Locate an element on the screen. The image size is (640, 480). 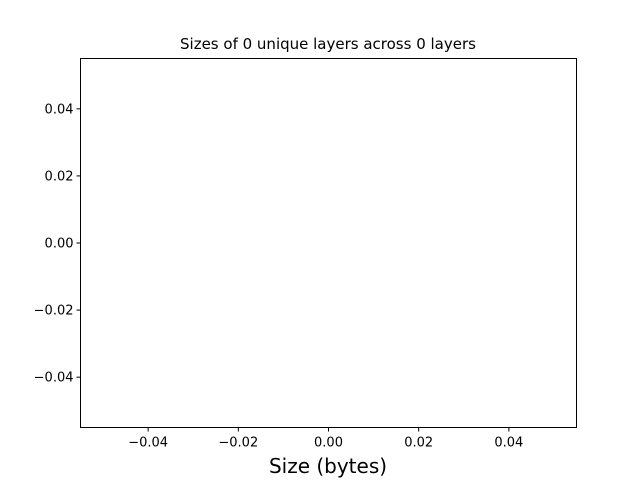
x-tick-label: 0.02 is located at coordinates (418, 443).